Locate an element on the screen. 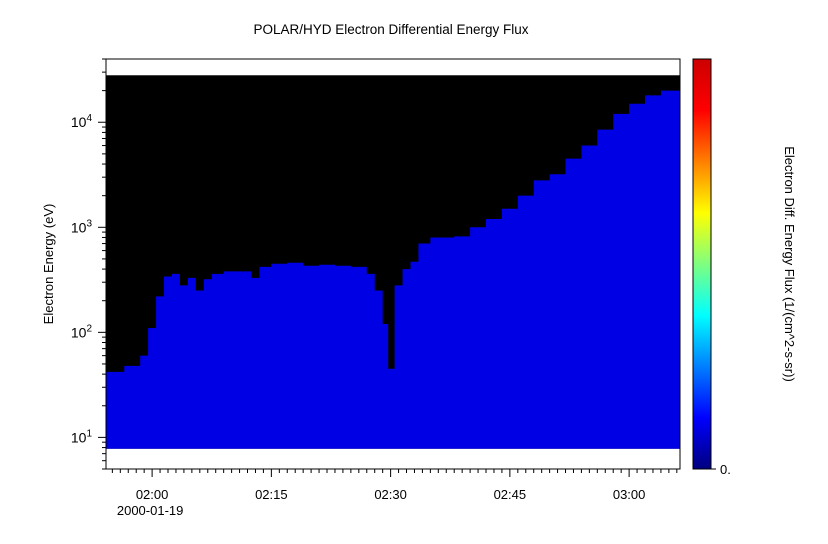 Image resolution: width=828 pixels, height=544 pixels. colorbar-tick-label: 0. is located at coordinates (725, 469).